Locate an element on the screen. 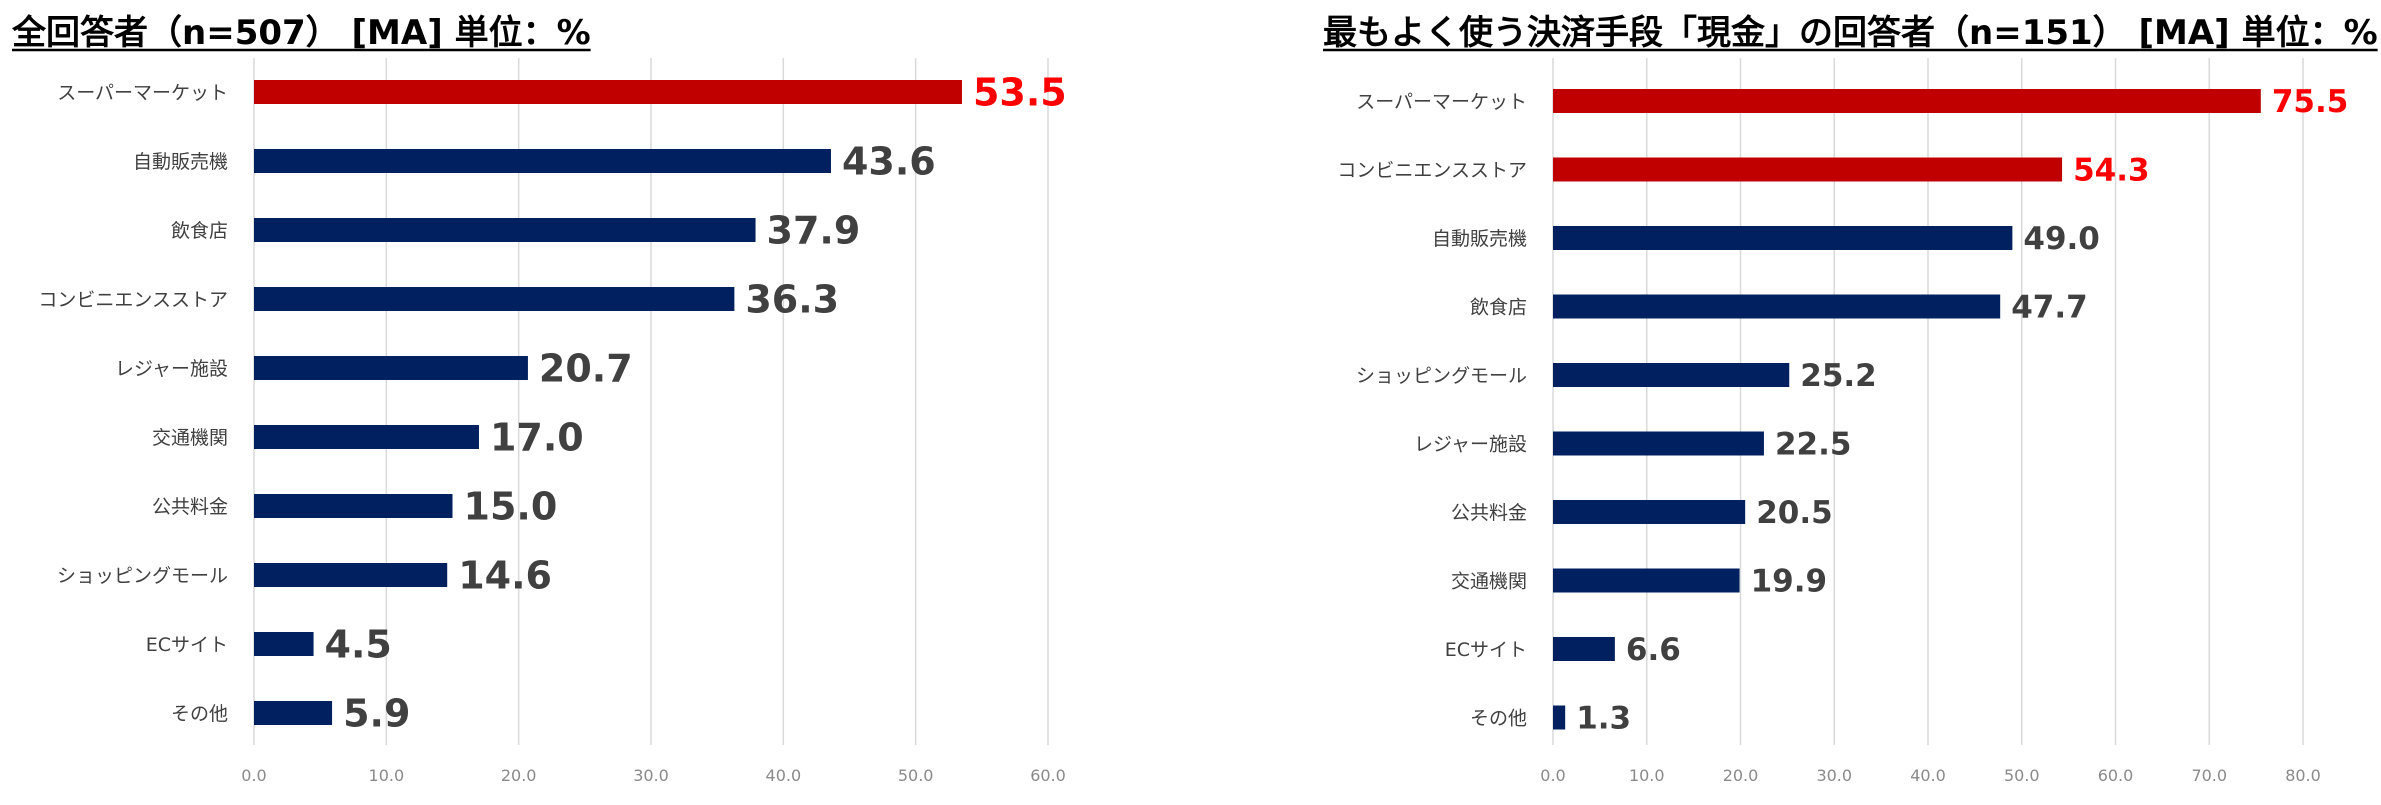 The image size is (2381, 805). value-label: 20.5 is located at coordinates (1794, 513).